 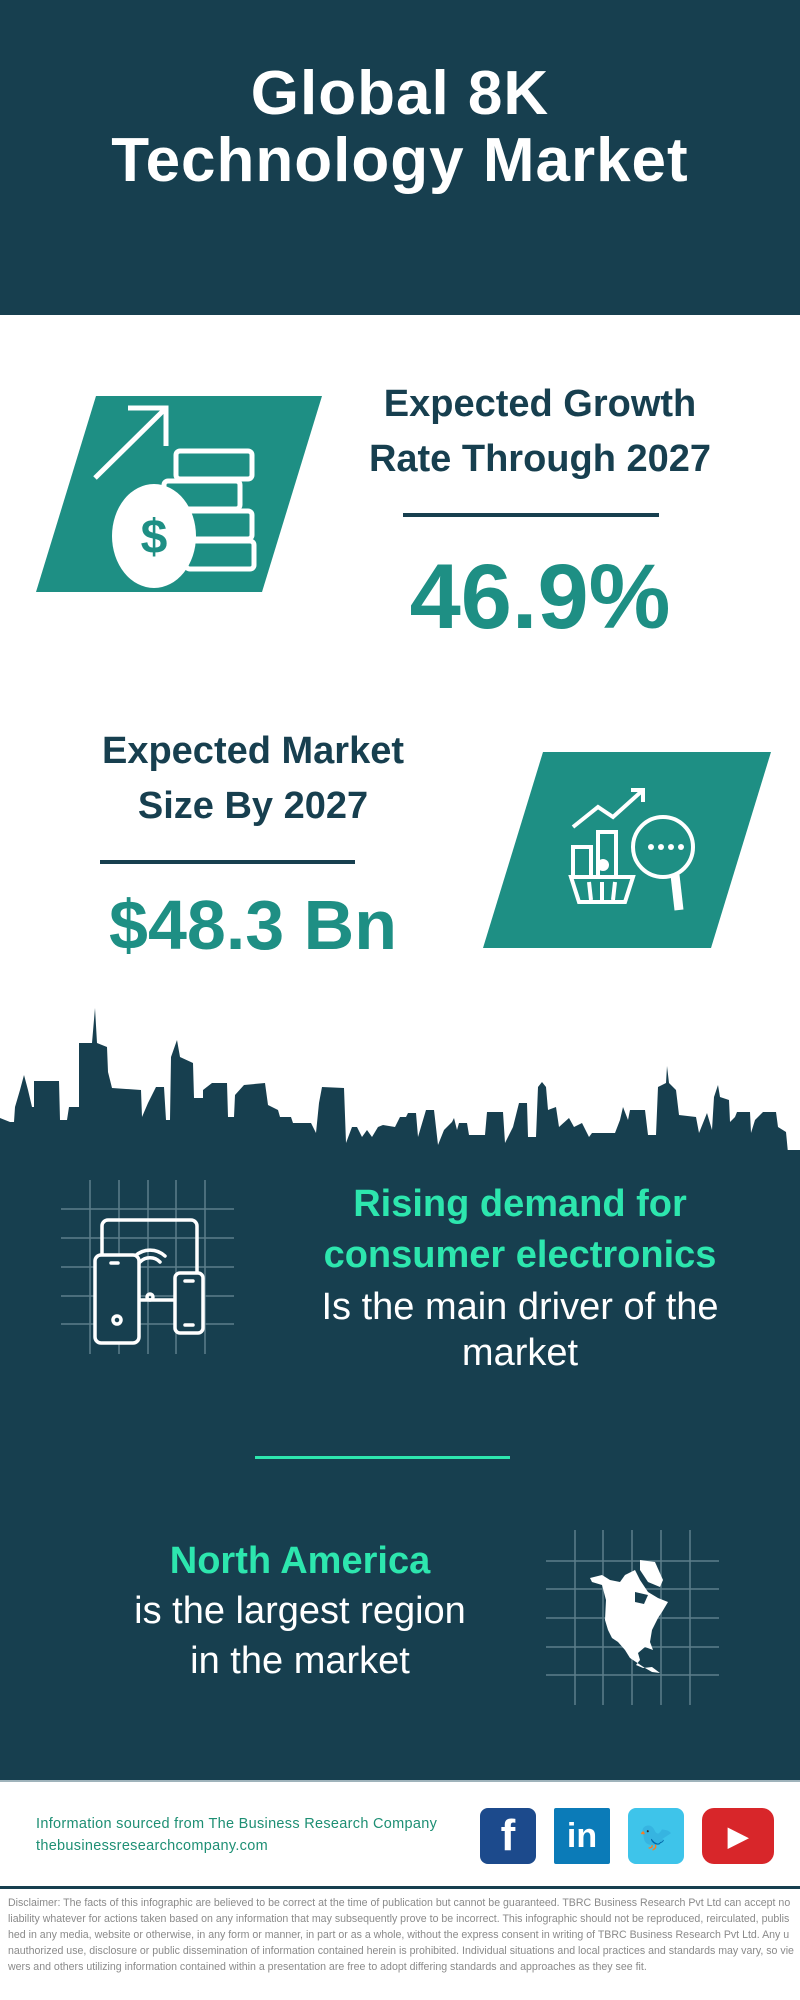 What do you see at coordinates (540, 404) in the screenshot?
I see `growth-label-line-1: Expected Growth` at bounding box center [540, 404].